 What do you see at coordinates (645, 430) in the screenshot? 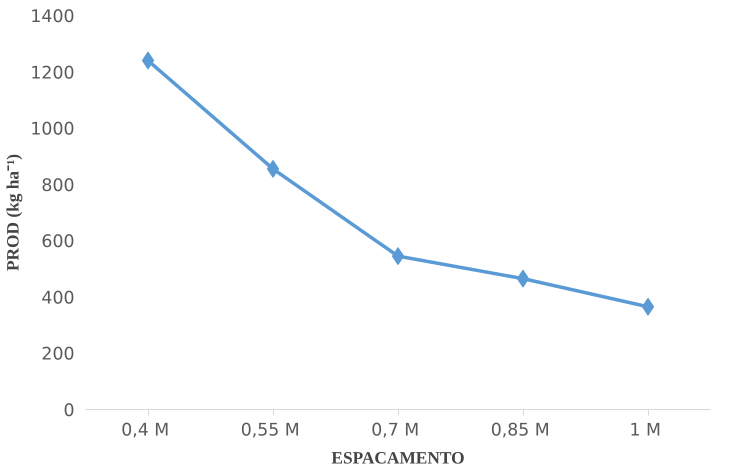
I see `x-tick-label: 1 M` at bounding box center [645, 430].